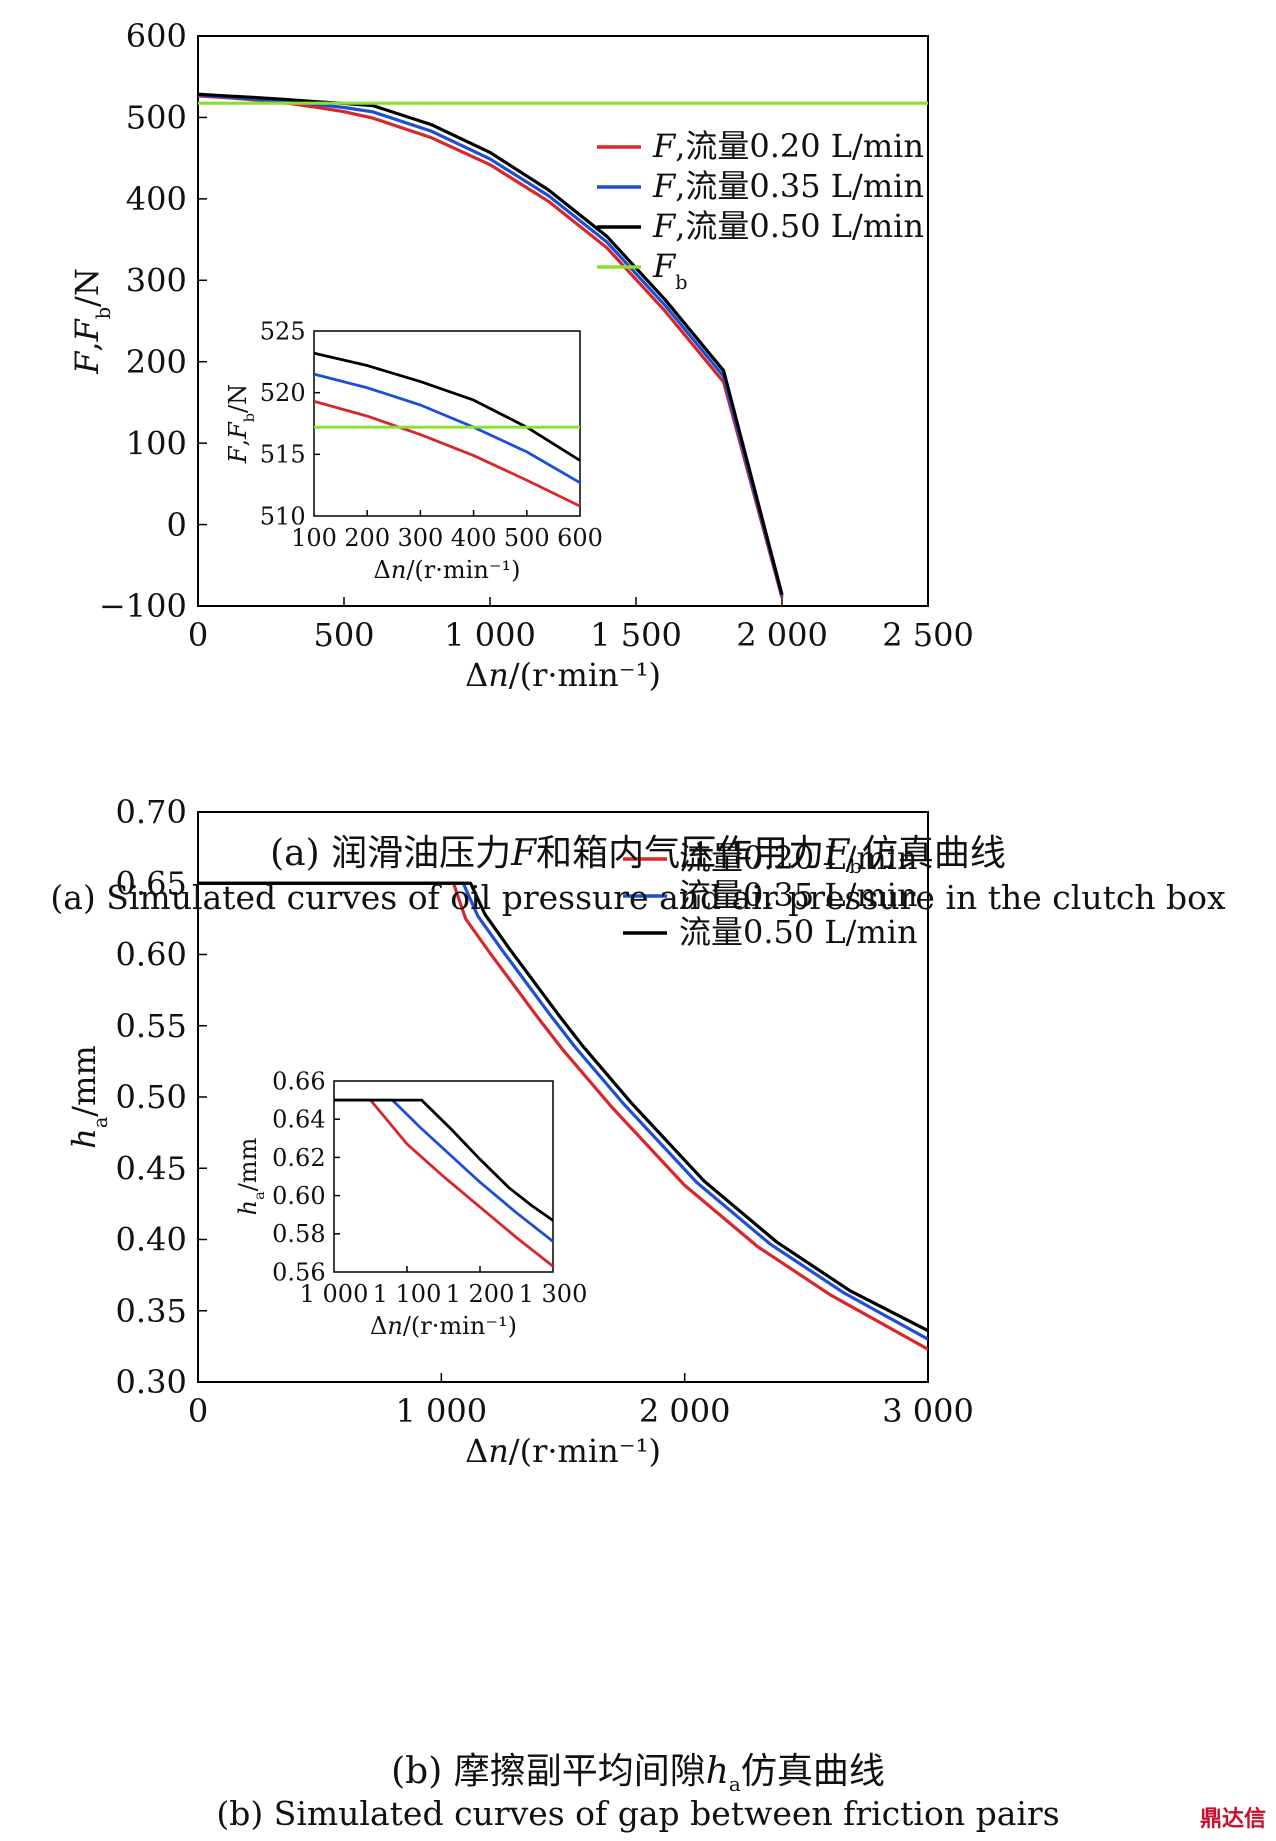 The height and width of the screenshot is (1841, 1276). What do you see at coordinates (782, 635) in the screenshot?
I see `a-main-xtick-label: 2 000` at bounding box center [782, 635].